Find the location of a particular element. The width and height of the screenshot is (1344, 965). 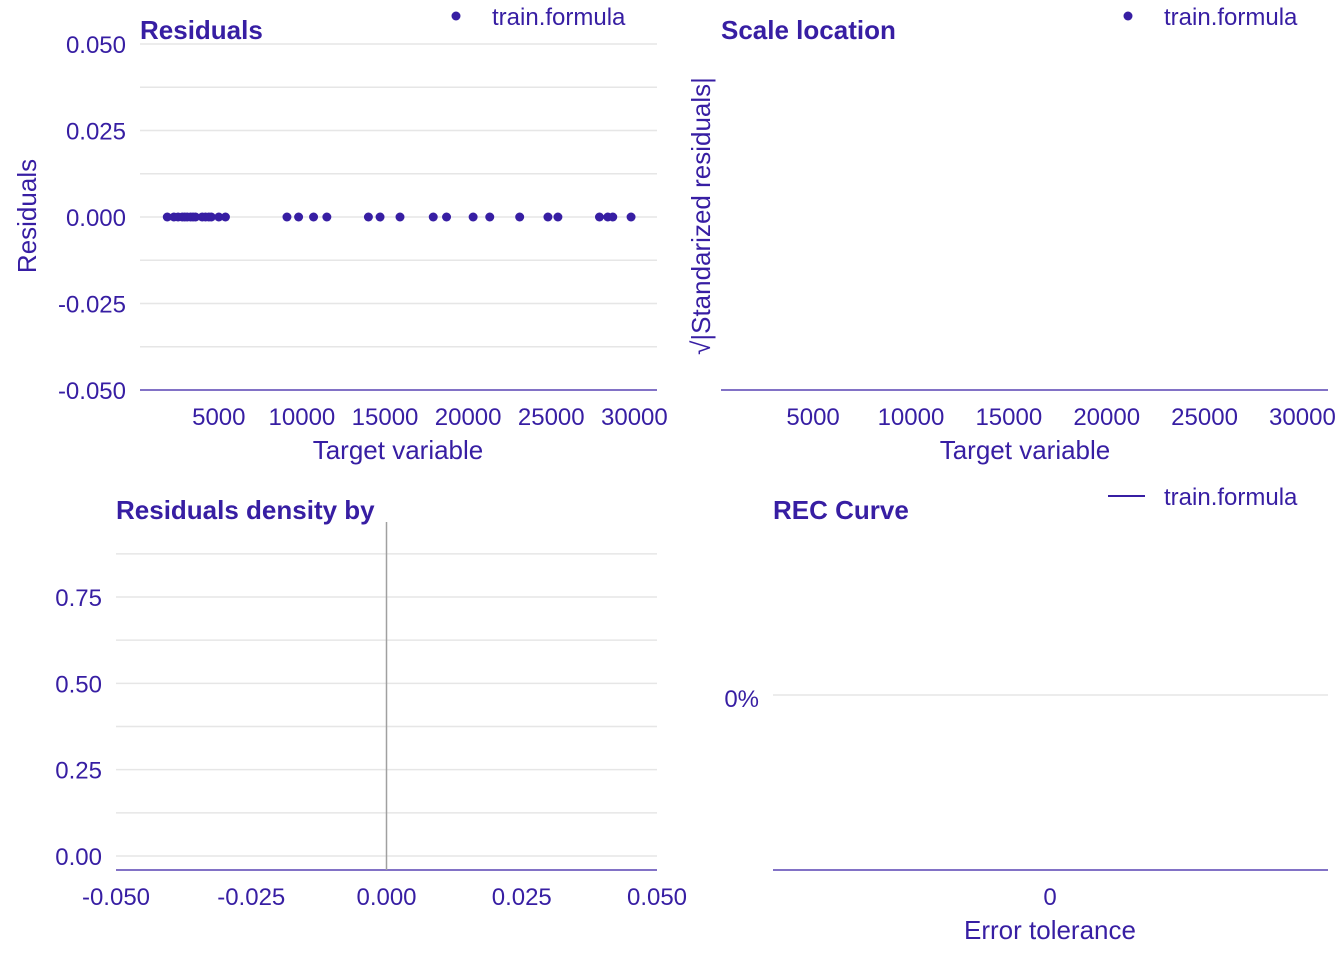

residuals-legend-marker is located at coordinates (456, 16).